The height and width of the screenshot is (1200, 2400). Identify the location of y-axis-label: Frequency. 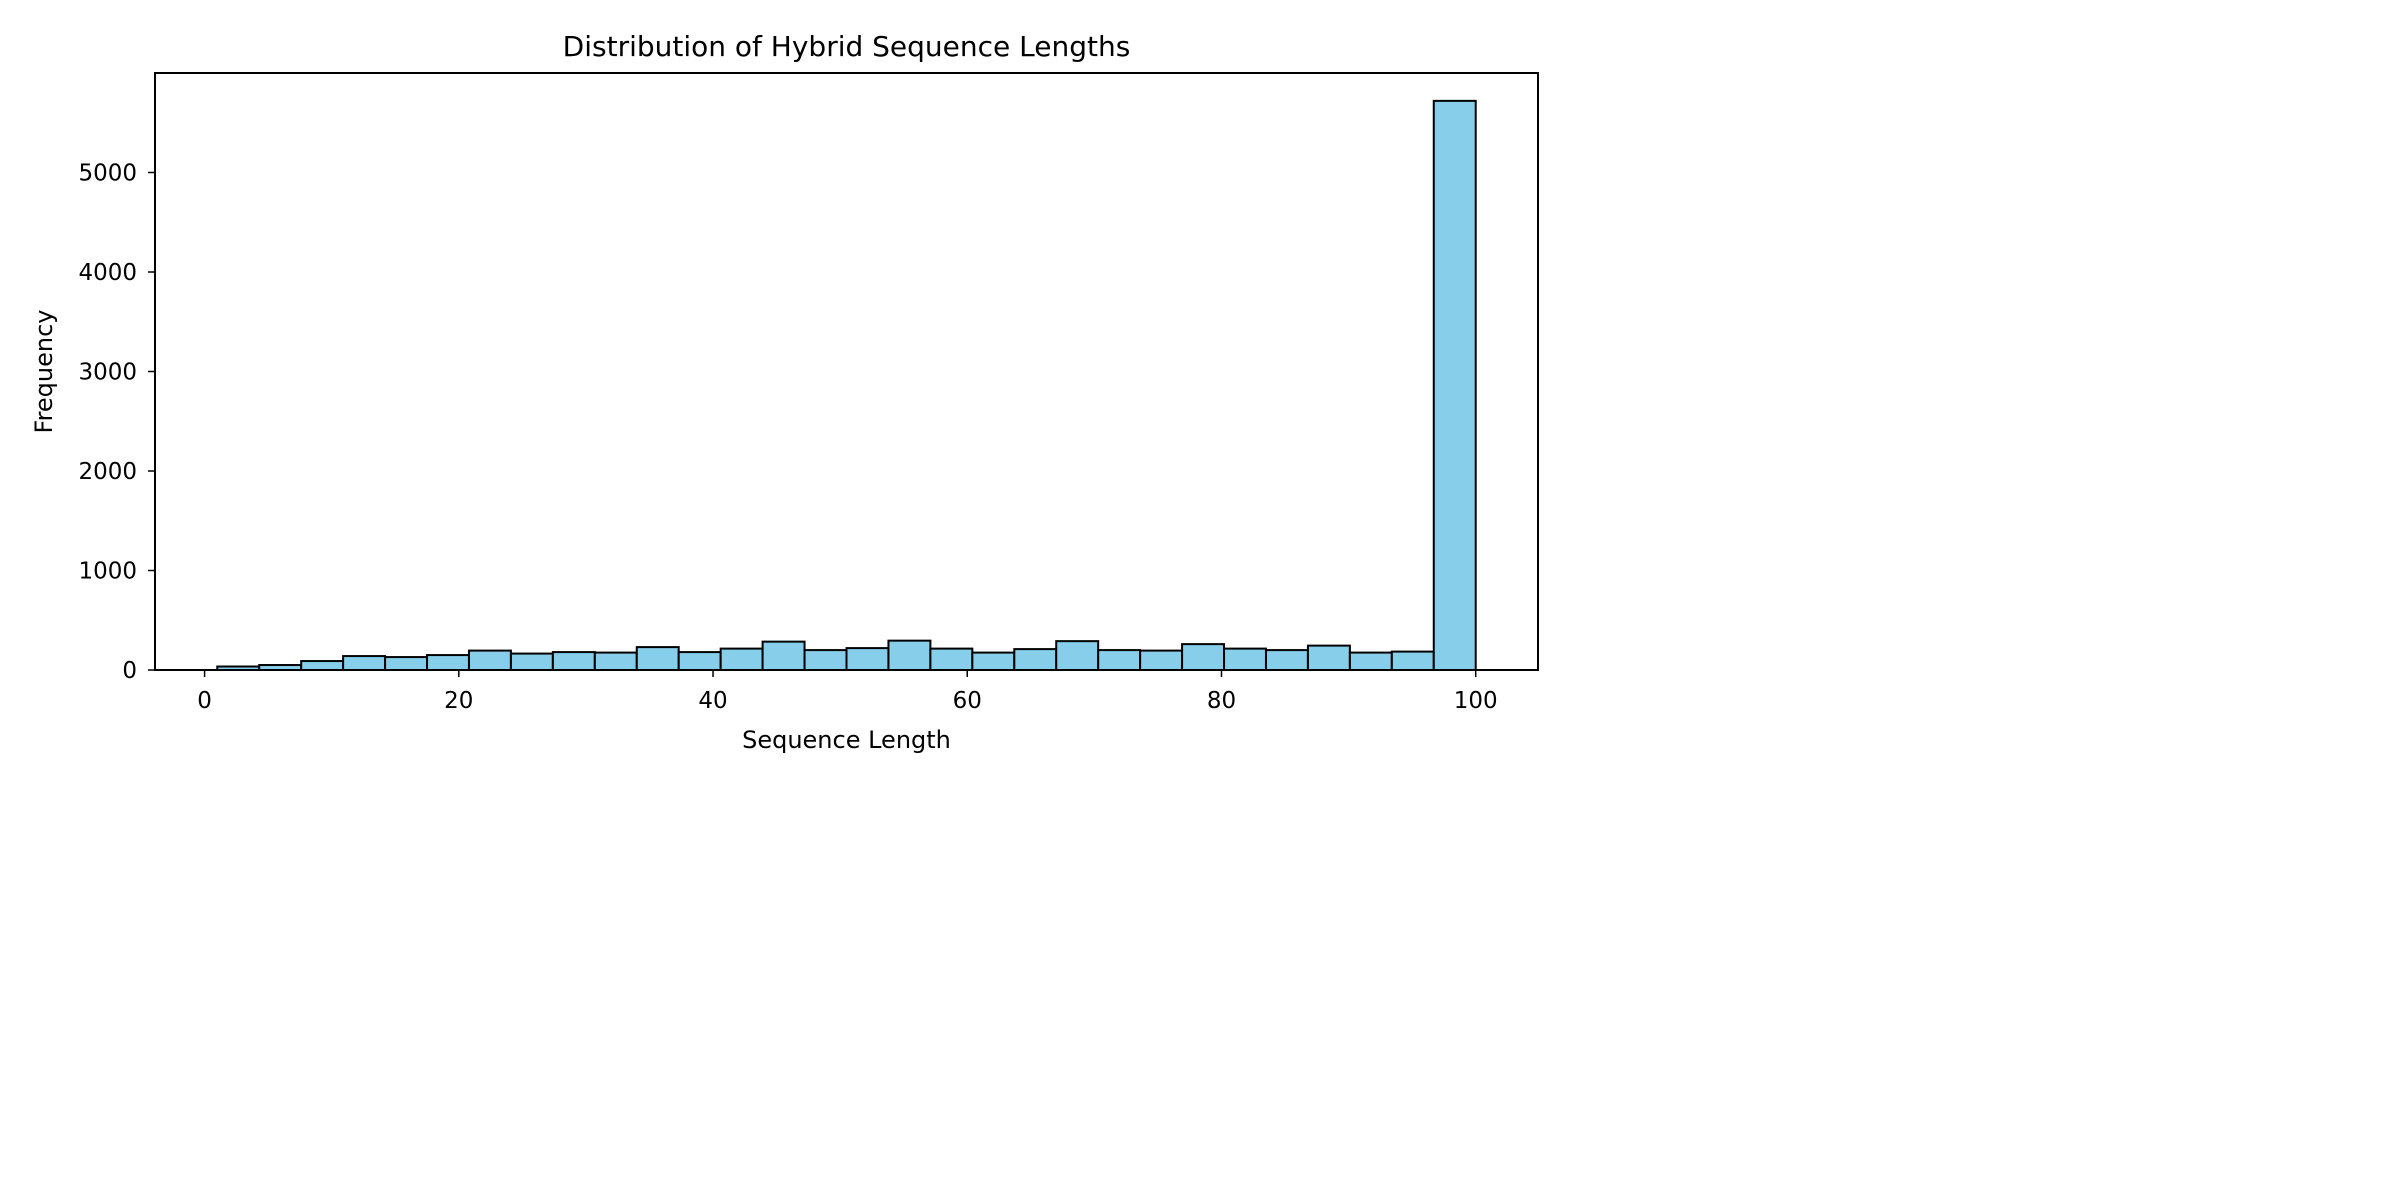
(44, 372).